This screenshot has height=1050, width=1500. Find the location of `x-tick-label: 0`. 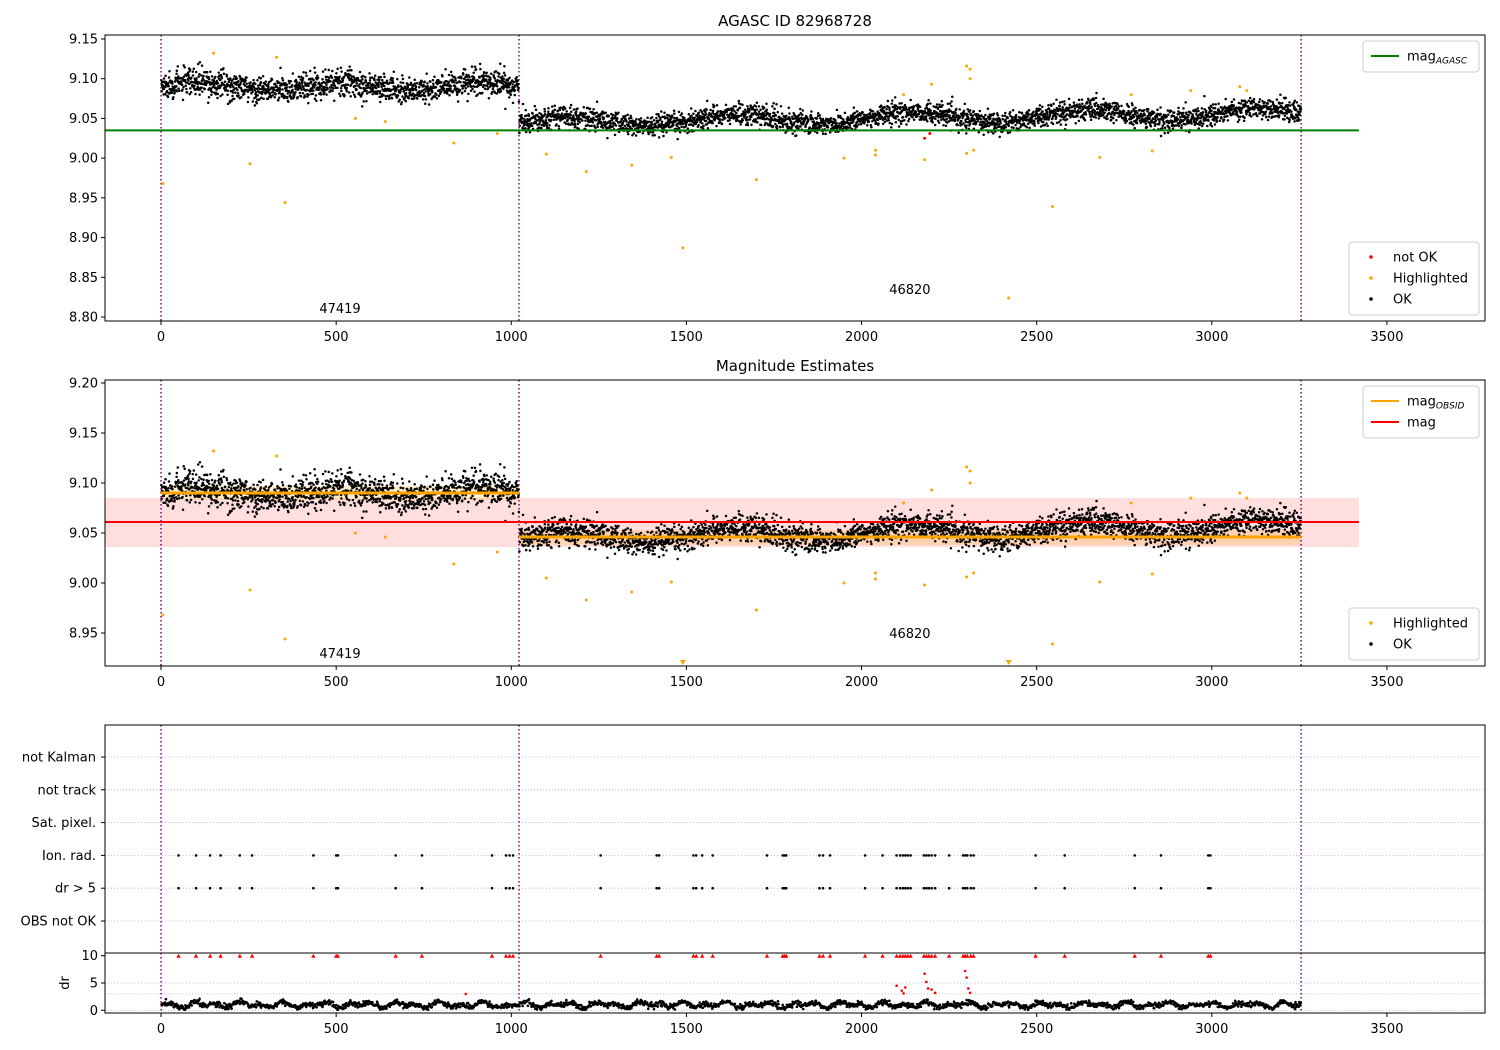

x-tick-label: 0 is located at coordinates (161, 337).